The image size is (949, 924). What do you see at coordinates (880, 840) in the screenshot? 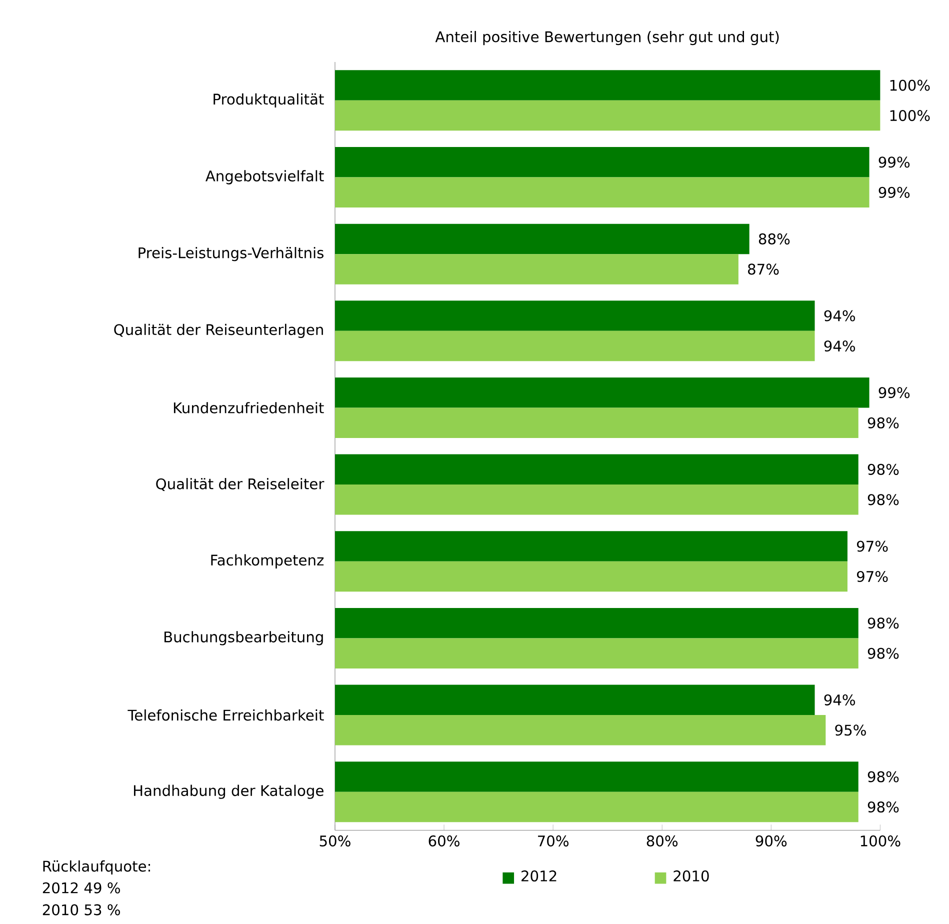
I see `x-tick-label: 100%` at bounding box center [880, 840].